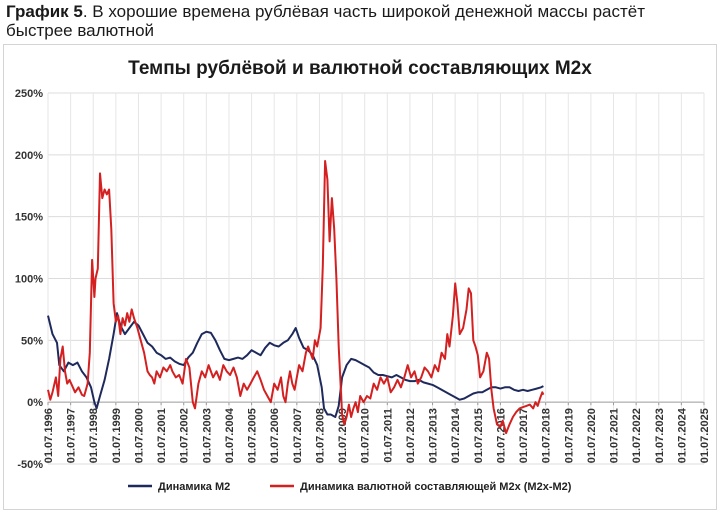  What do you see at coordinates (592, 435) in the screenshot?
I see `x-tick-label: 01.07.2020` at bounding box center [592, 435].